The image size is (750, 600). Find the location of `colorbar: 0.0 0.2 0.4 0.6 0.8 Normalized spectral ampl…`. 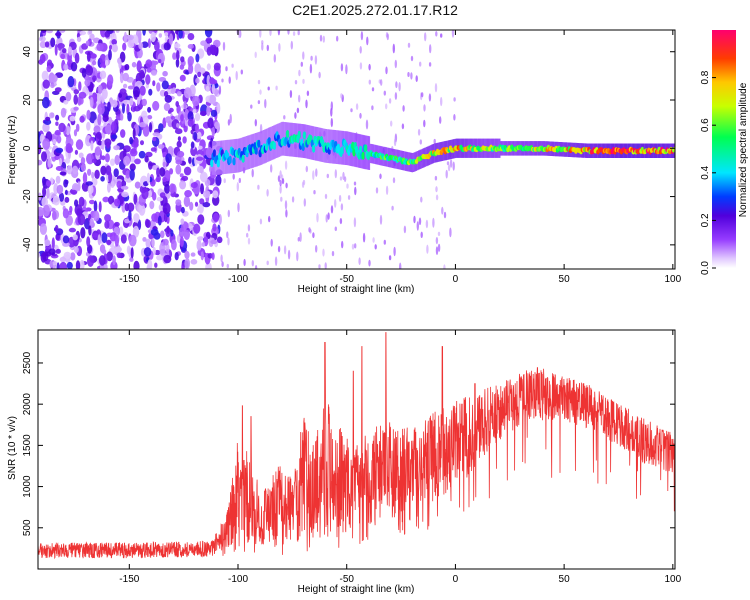

colorbar: 0.0 0.2 0.4 0.6 0.8 Normalized spectral ampl… is located at coordinates (724, 152).